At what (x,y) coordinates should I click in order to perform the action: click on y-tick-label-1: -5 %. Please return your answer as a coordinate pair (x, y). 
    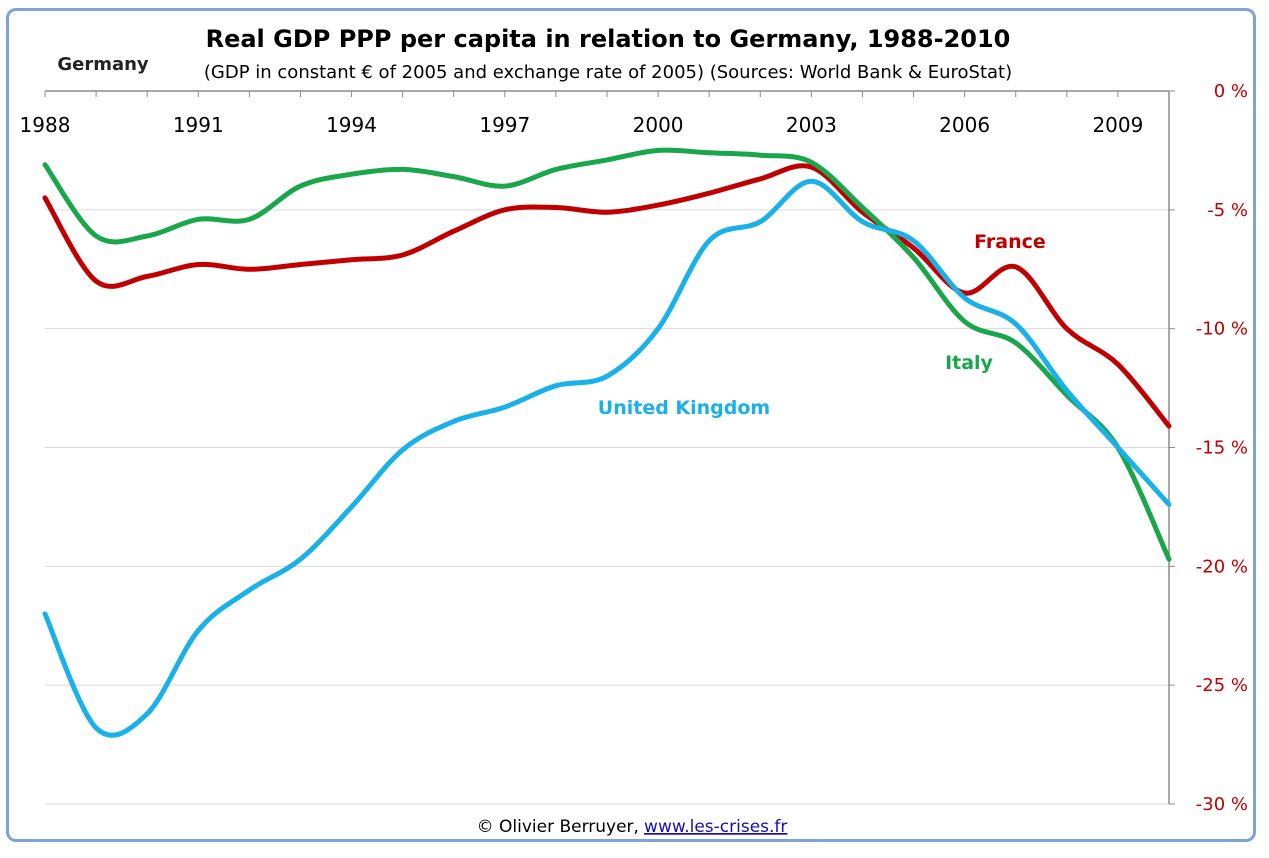
    Looking at the image, I should click on (1227, 210).